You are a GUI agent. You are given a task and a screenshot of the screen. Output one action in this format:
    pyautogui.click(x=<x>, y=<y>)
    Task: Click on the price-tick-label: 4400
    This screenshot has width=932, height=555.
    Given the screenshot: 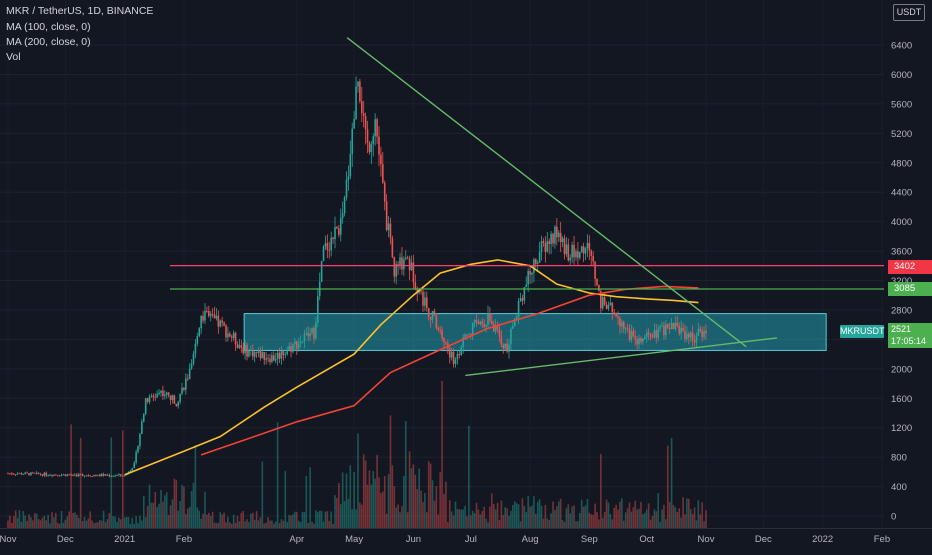 What is the action you would take?
    pyautogui.click(x=901, y=193)
    